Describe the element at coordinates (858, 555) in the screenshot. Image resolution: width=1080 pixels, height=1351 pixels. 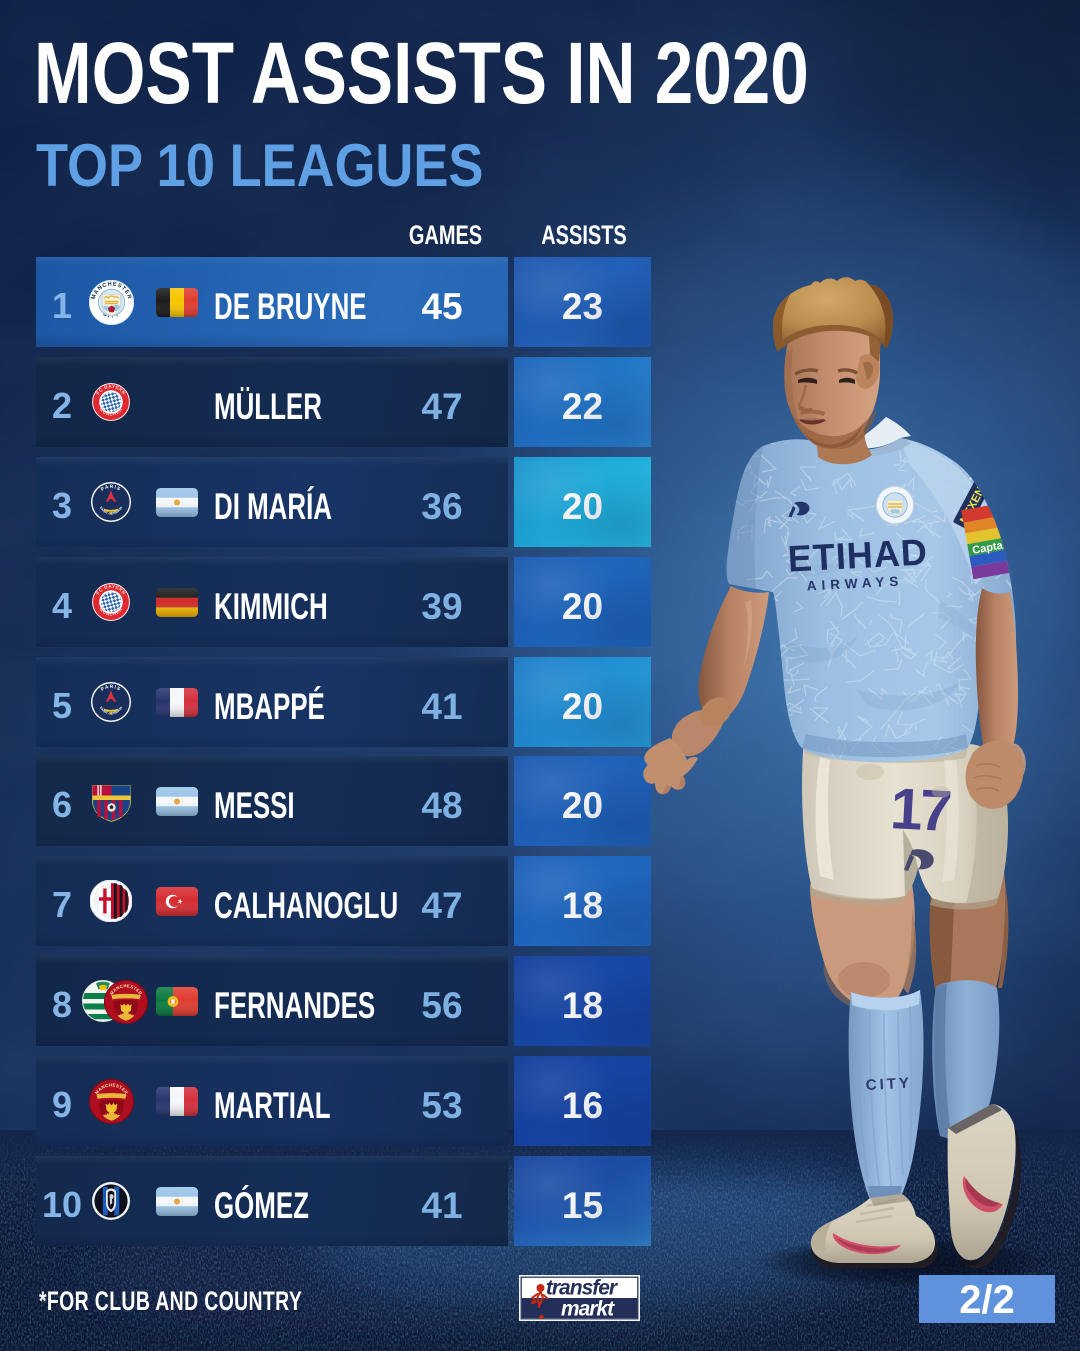
I see `svg-text: ETIHAD` at that location.